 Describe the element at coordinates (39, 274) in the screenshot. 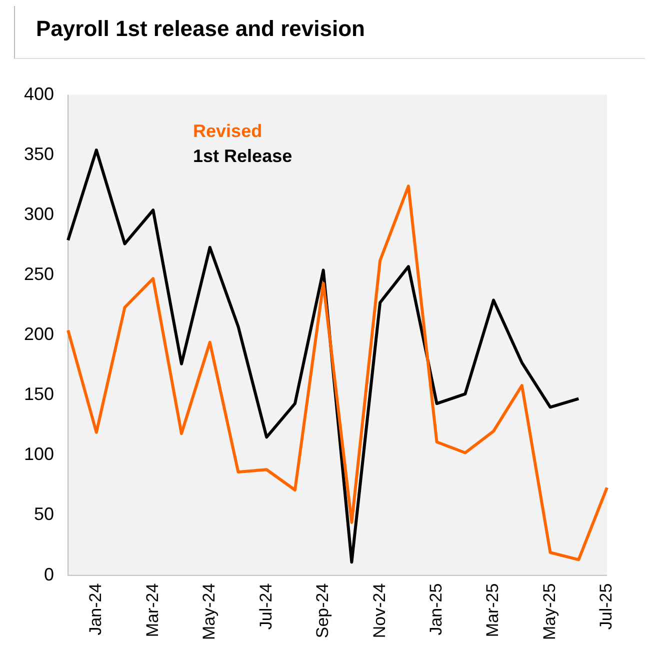

I see `y-tick-label: 250` at that location.